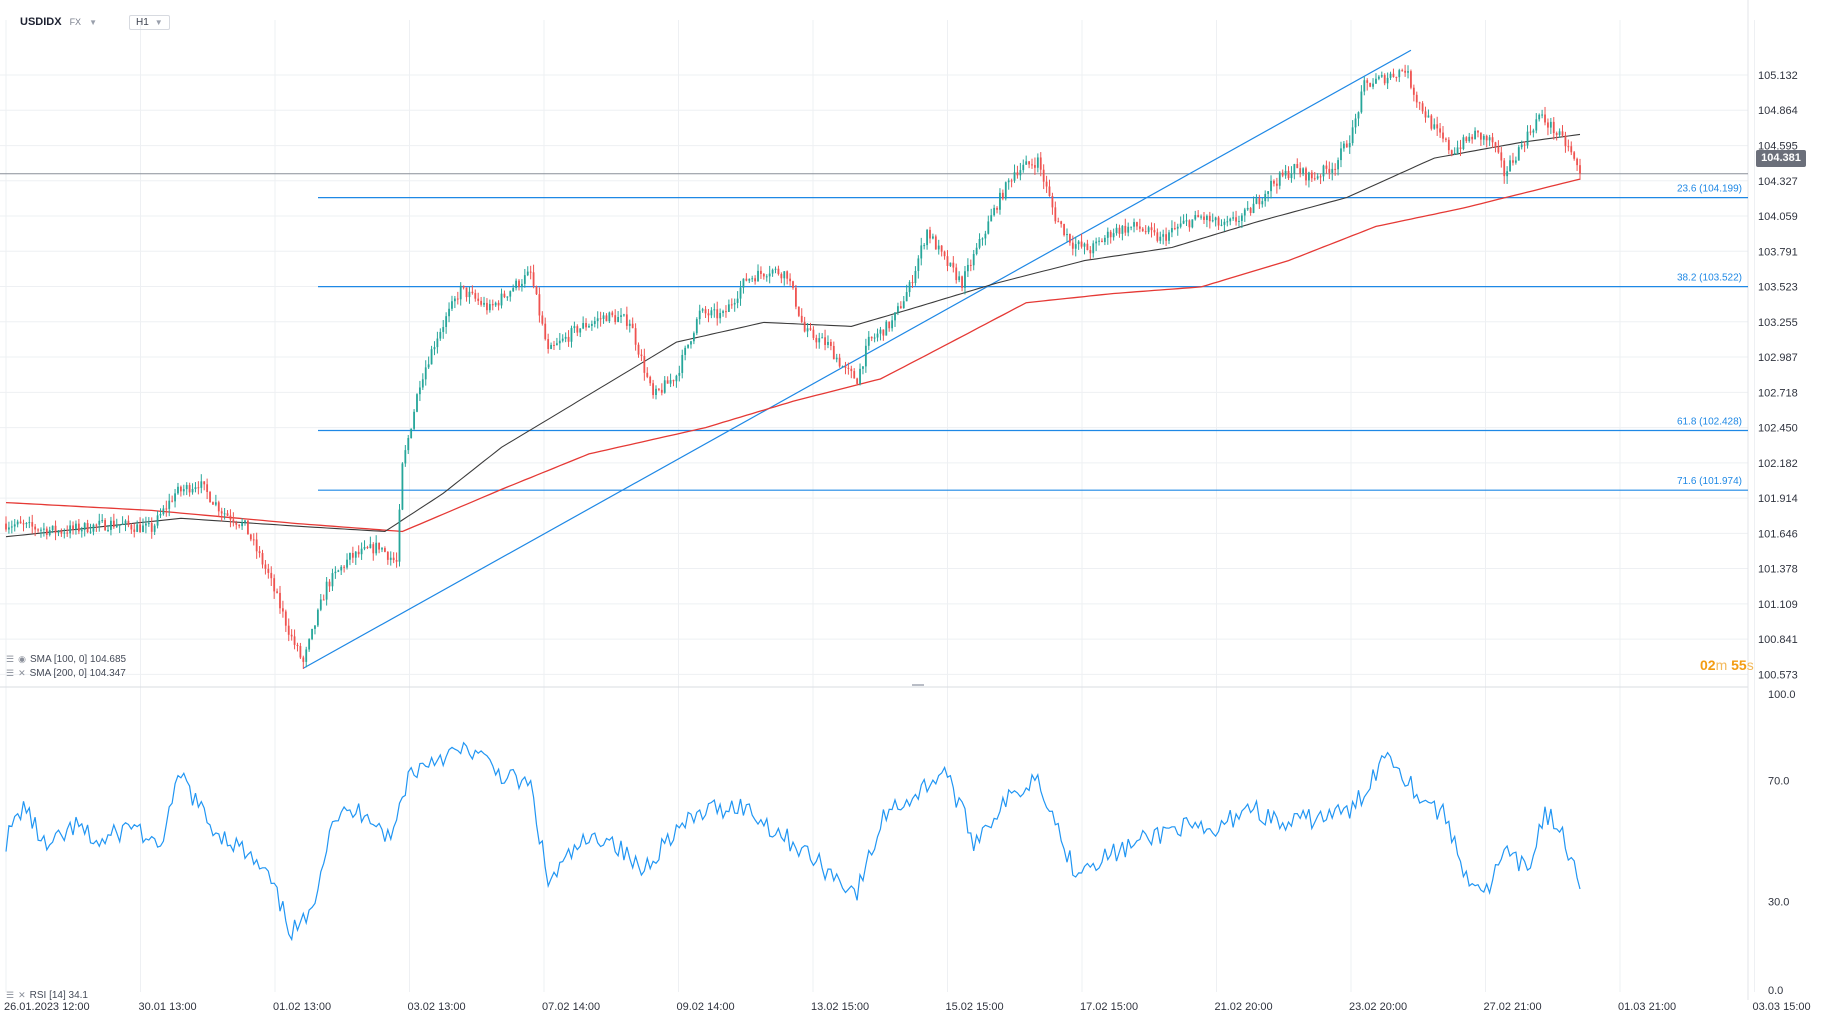 The height and width of the screenshot is (1023, 1822). Describe the element at coordinates (149, 22) in the screenshot. I see `timeframe-select: H1 ▼` at that location.